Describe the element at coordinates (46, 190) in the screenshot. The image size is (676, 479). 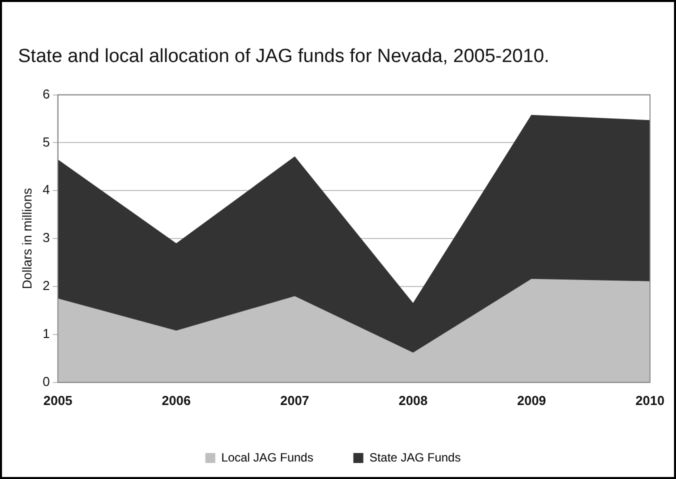
I see `y-tick-label: 4` at that location.